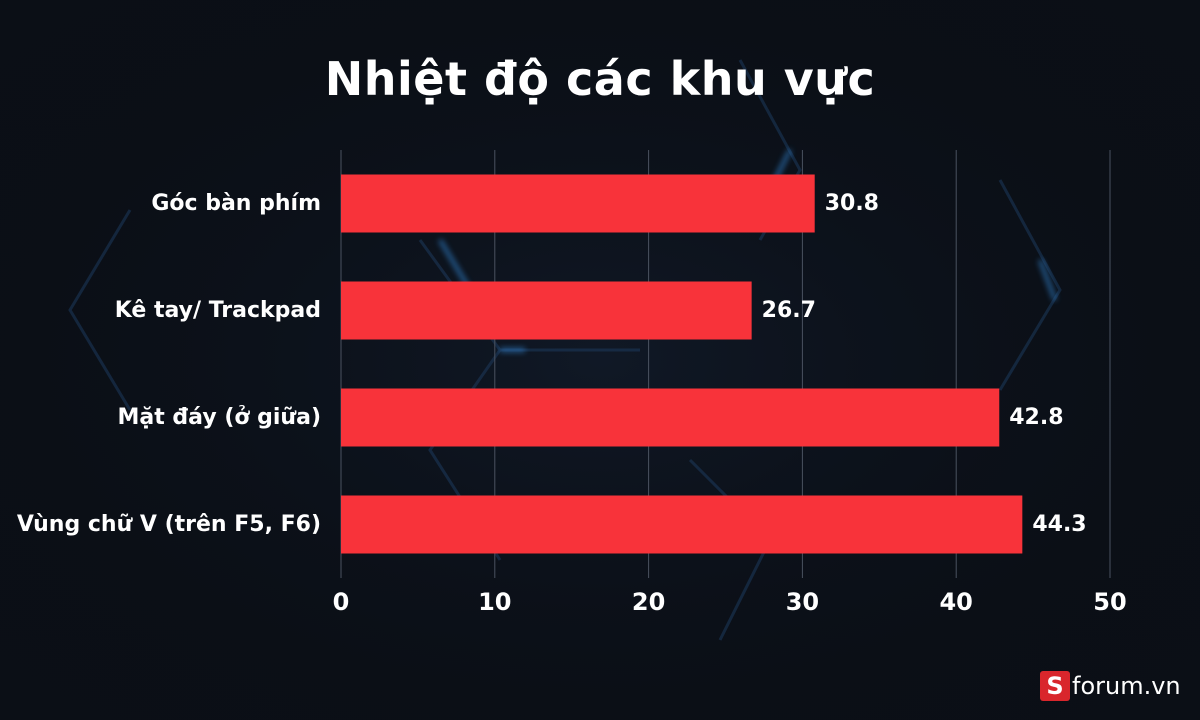 This screenshot has width=1200, height=720. What do you see at coordinates (1109, 602) in the screenshot?
I see `x-tick-label: 50` at bounding box center [1109, 602].